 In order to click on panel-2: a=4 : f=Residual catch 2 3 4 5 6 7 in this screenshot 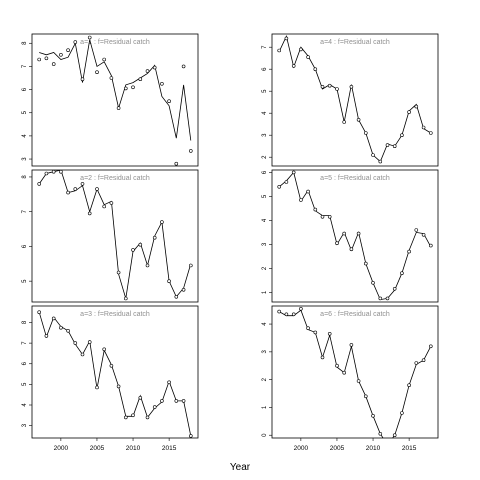, I will do `click(350, 100)`.